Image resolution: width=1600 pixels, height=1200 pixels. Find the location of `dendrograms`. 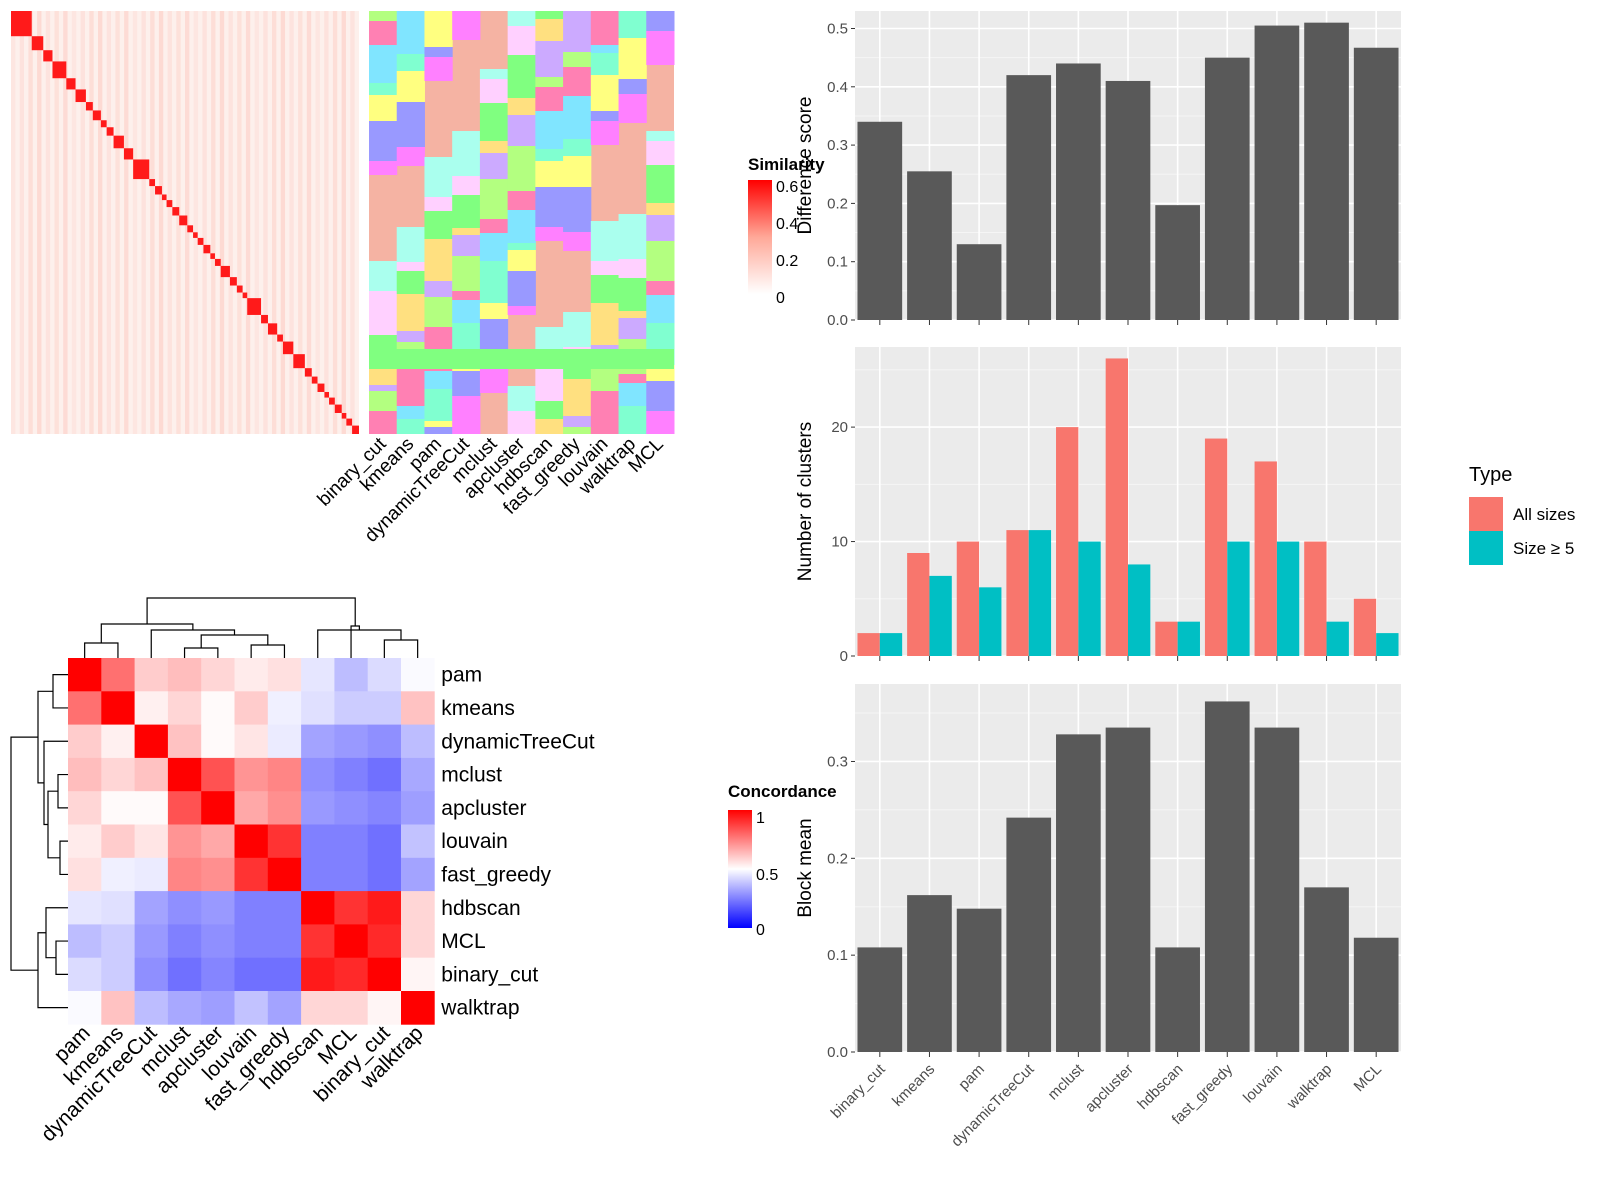

dendrograms is located at coordinates (214, 803).